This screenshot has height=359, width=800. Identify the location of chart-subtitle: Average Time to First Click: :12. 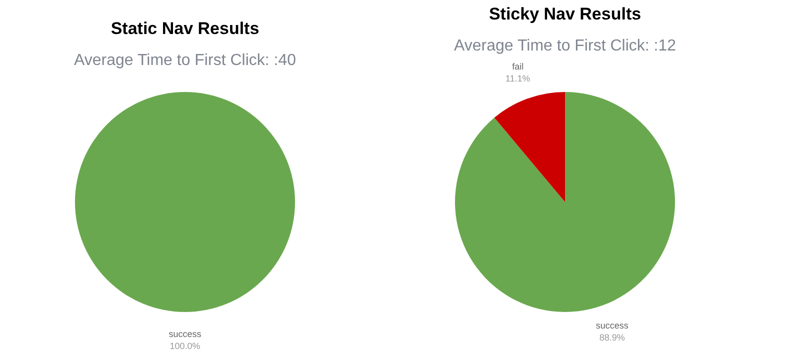
(565, 45).